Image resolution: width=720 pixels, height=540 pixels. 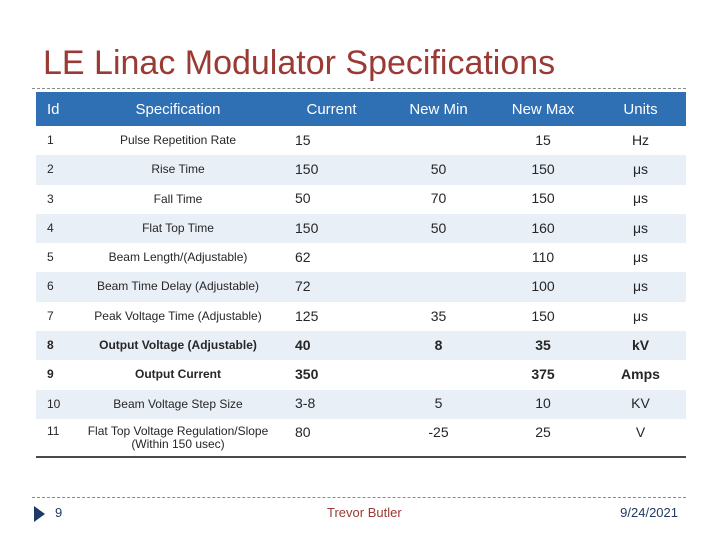 What do you see at coordinates (361, 404) in the screenshot?
I see `table-row: 10 Beam Voltage Step Size 3-8 5 10 KV` at bounding box center [361, 404].